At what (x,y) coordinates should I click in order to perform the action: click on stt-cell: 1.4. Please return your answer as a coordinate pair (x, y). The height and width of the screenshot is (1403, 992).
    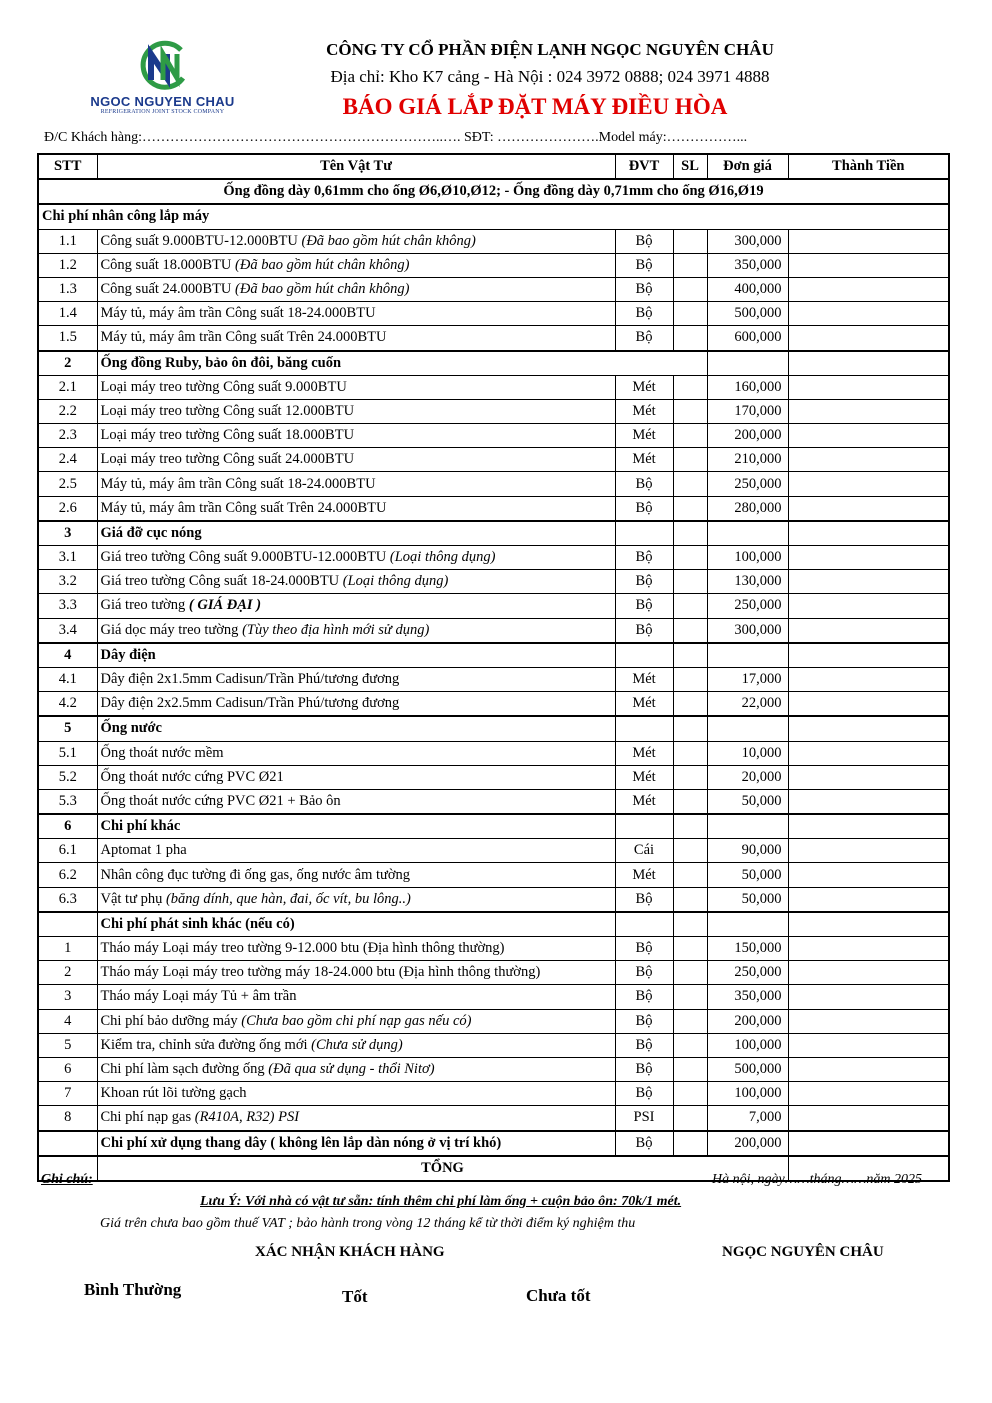
    Looking at the image, I should click on (67, 314).